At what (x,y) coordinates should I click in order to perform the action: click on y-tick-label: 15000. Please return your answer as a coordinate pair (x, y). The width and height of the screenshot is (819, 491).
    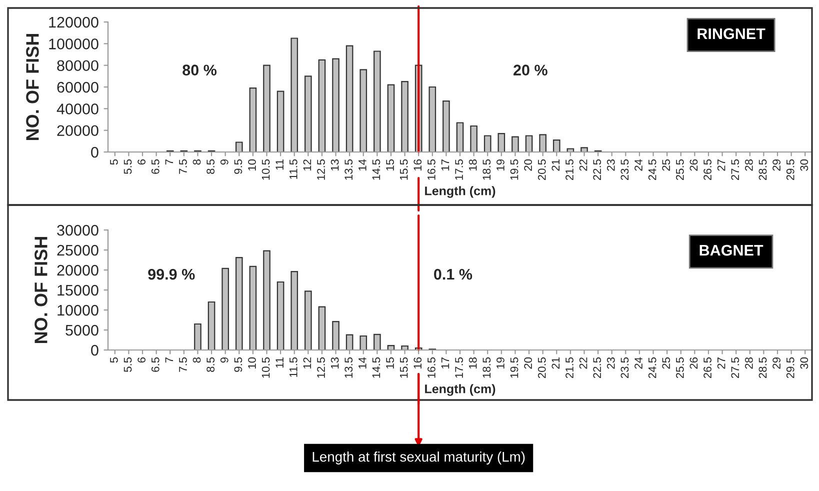
    Looking at the image, I should click on (78, 290).